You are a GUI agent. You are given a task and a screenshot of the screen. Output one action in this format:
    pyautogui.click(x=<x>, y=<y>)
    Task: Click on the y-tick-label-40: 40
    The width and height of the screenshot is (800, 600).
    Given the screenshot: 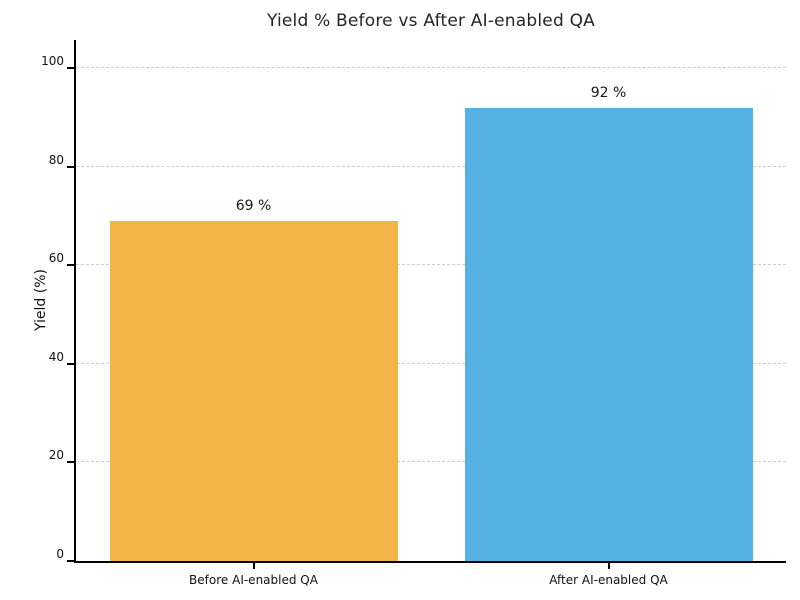 What is the action you would take?
    pyautogui.click(x=56, y=356)
    